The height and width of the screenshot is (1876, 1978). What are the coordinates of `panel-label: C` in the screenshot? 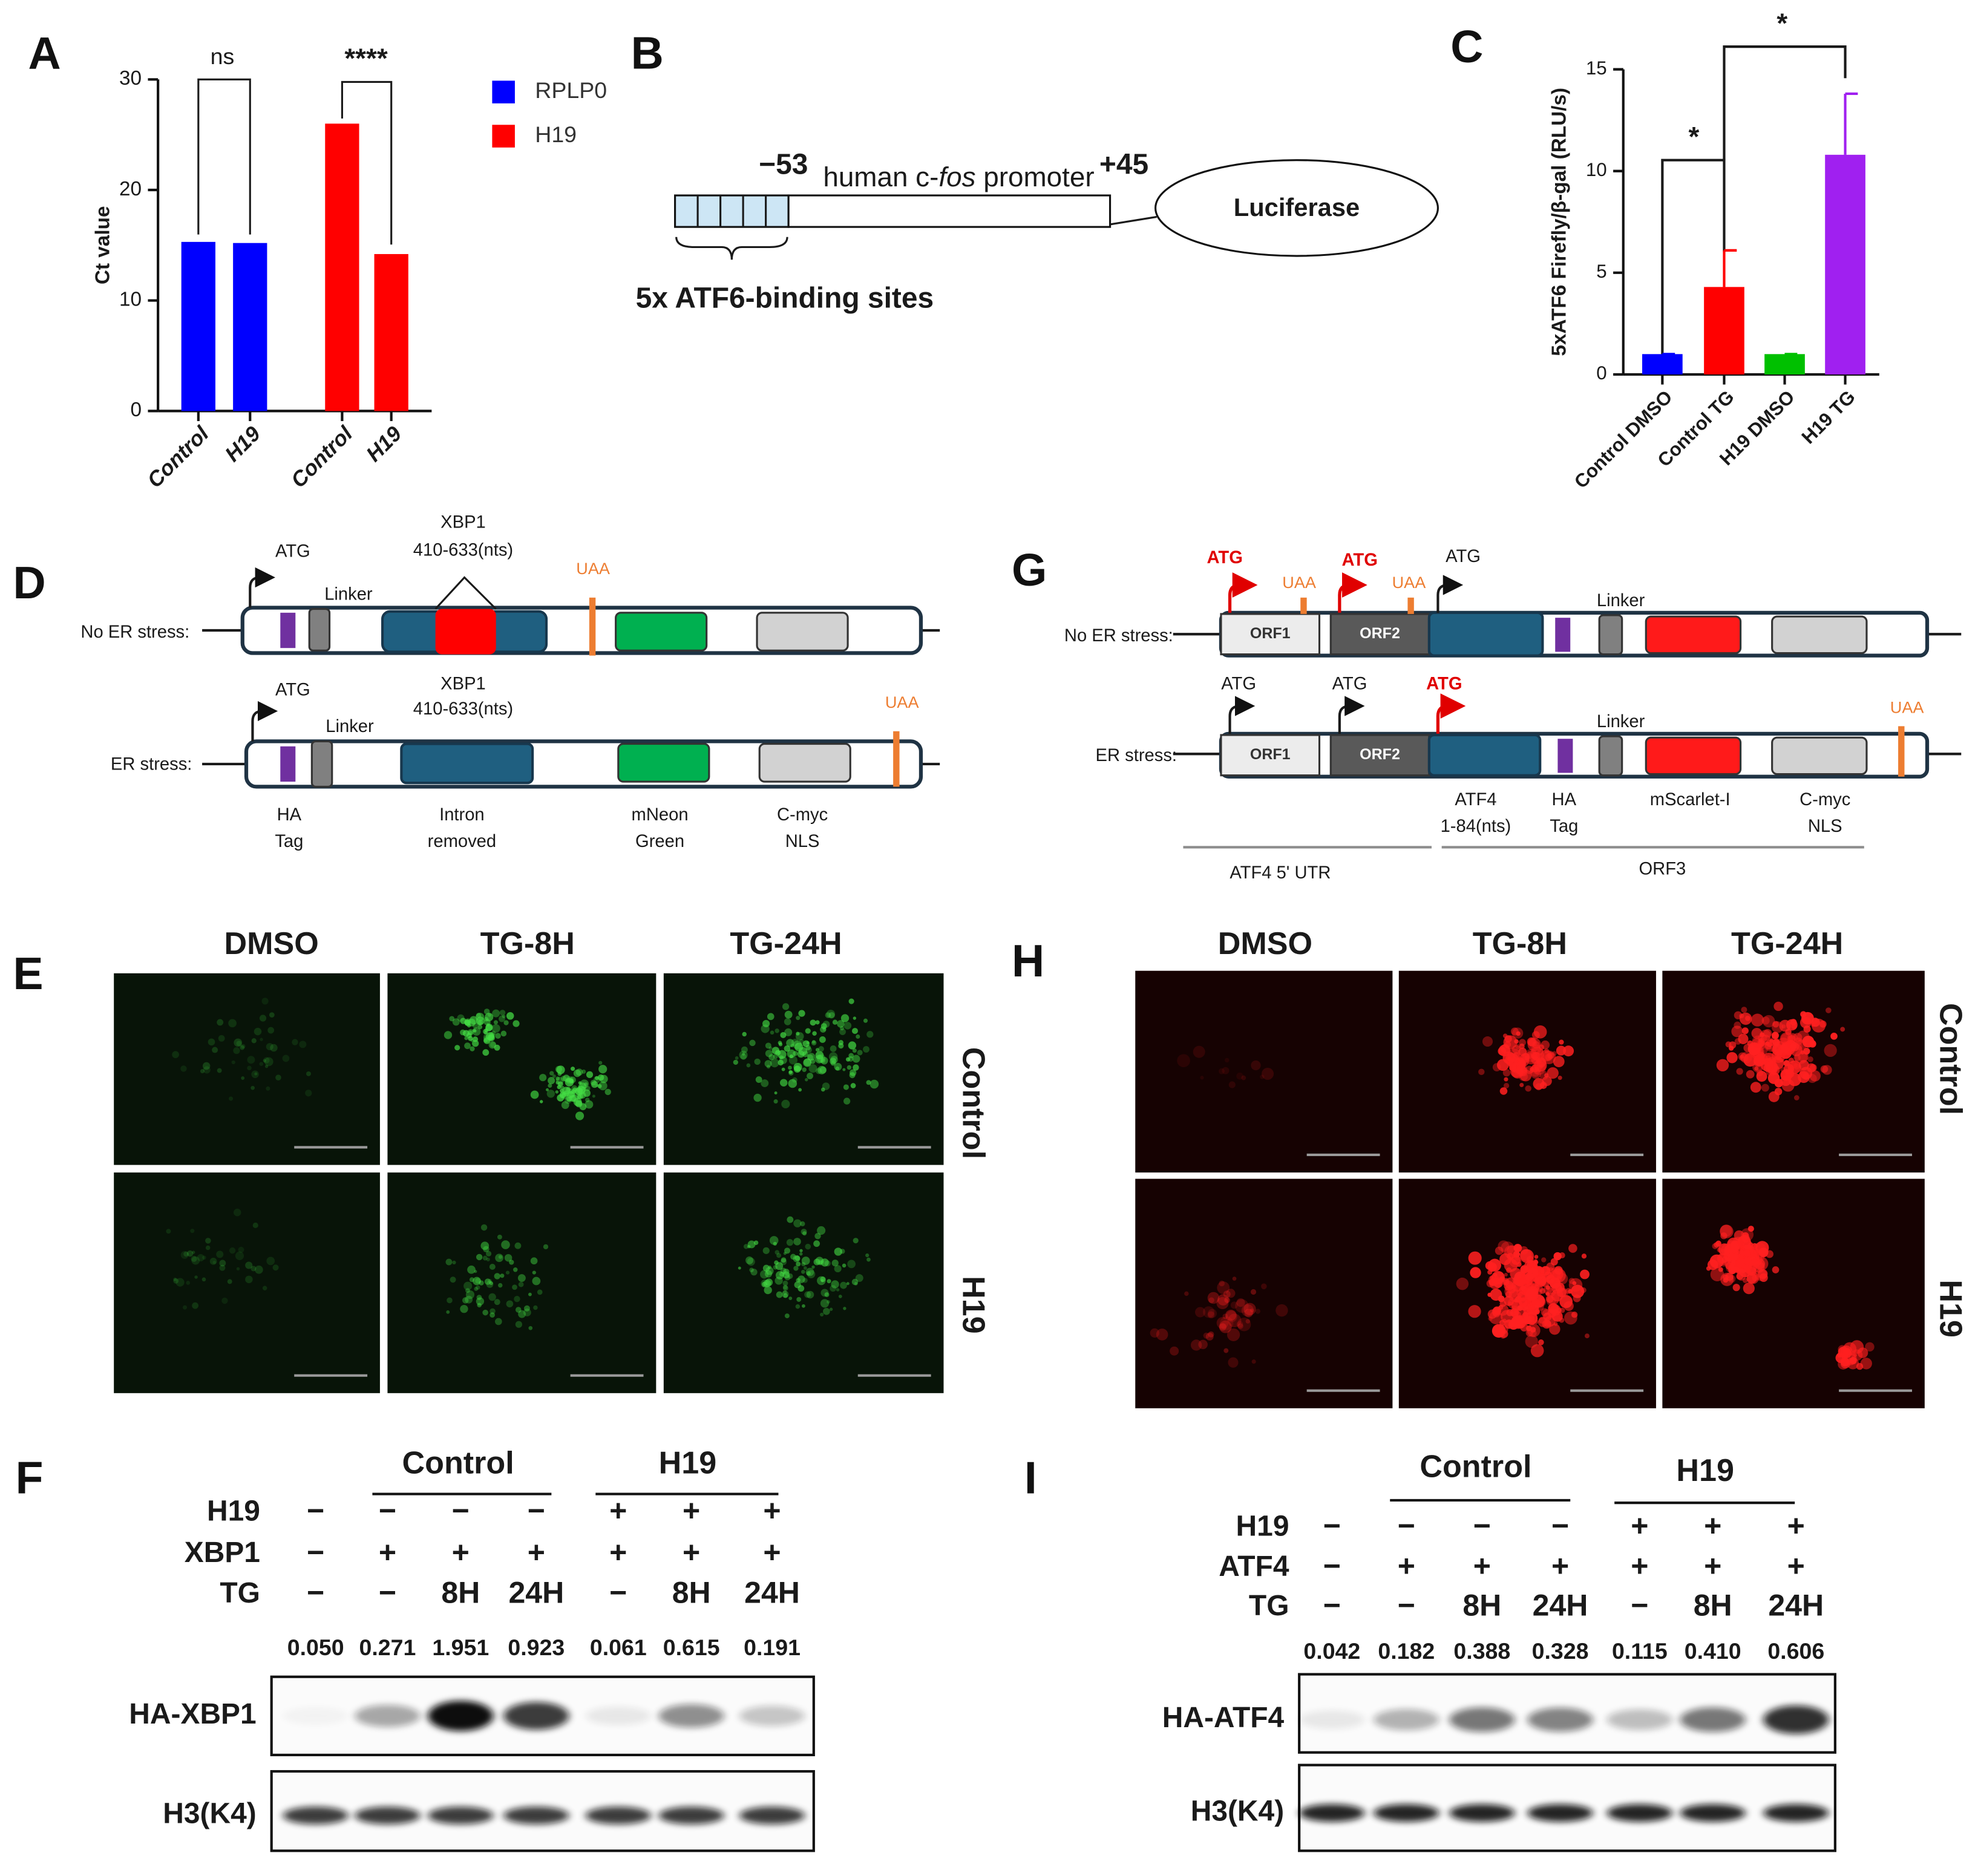 It's located at (1466, 46).